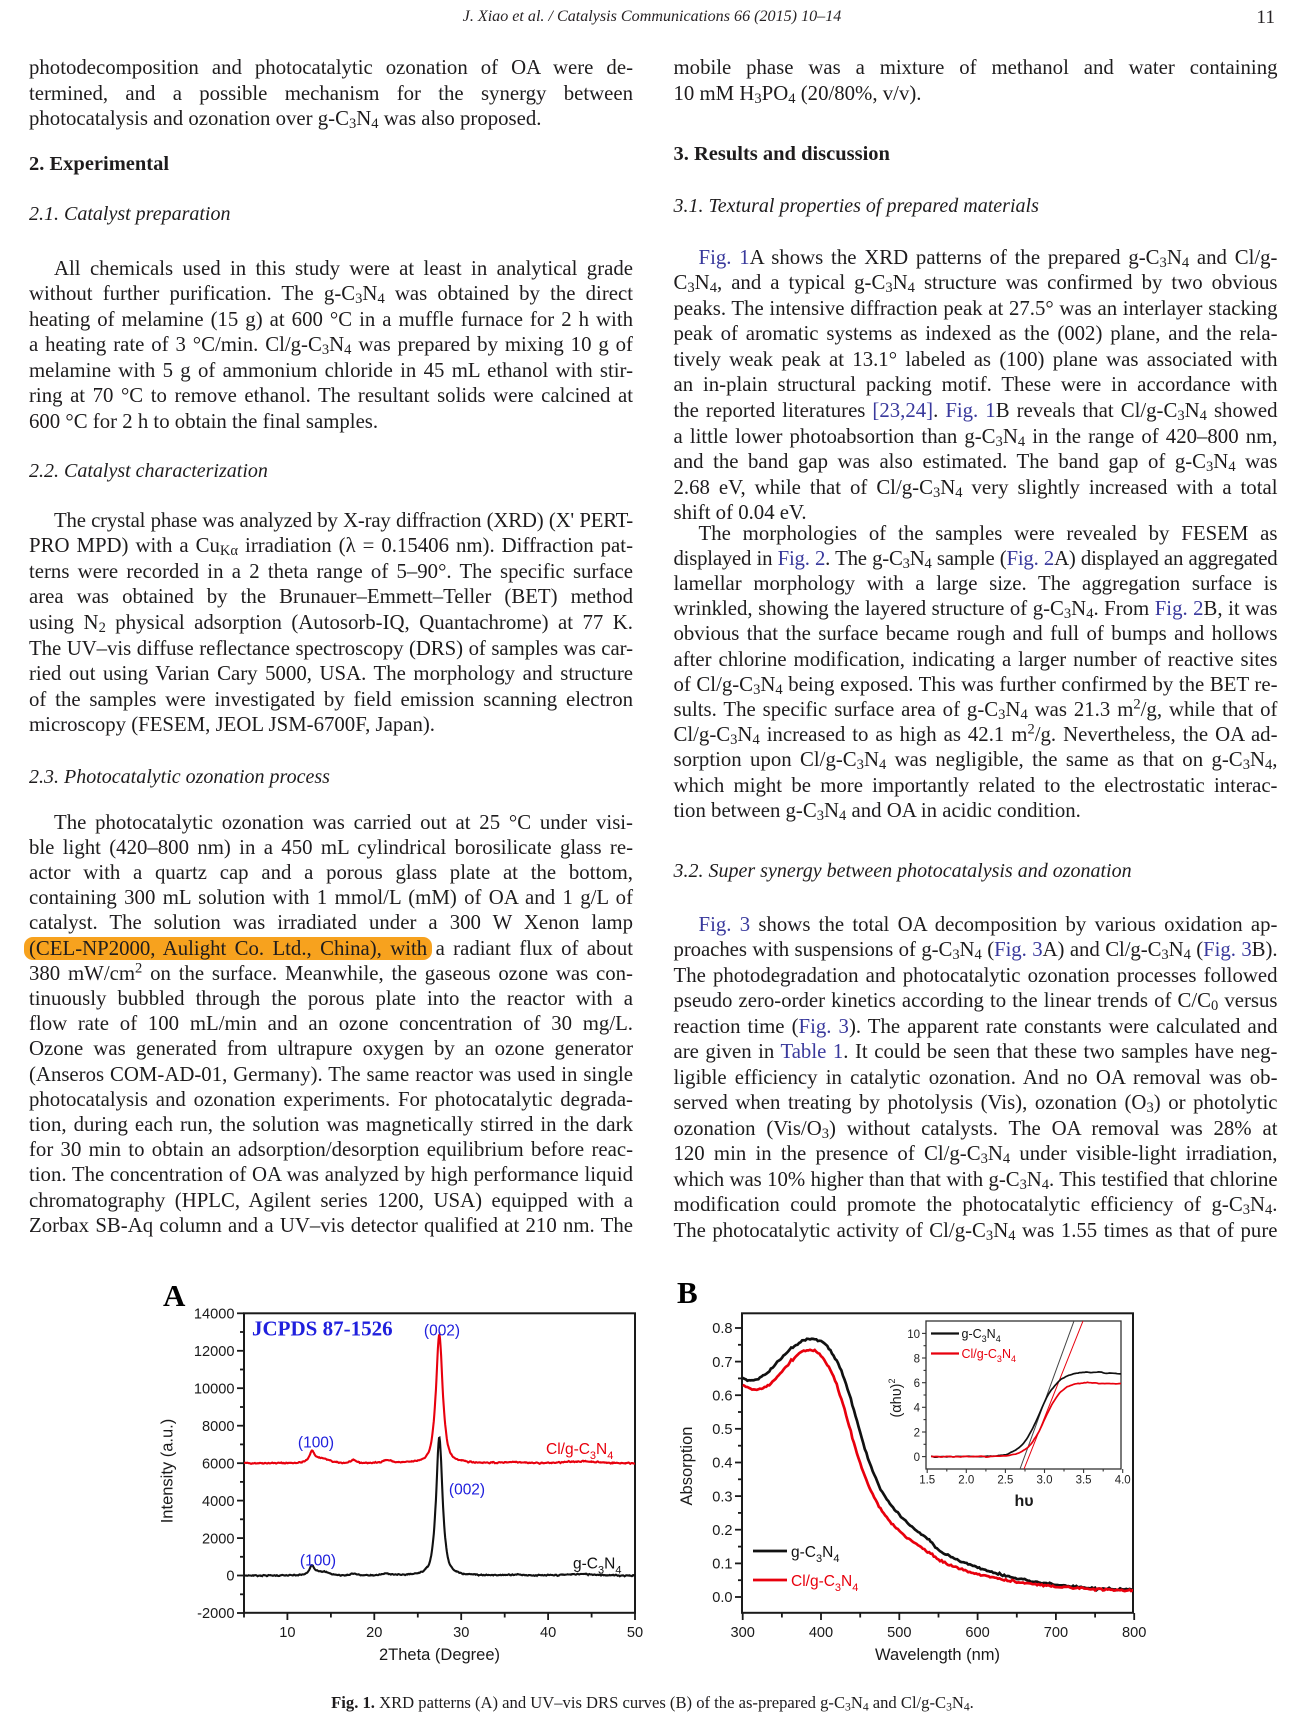 Image resolution: width=1309 pixels, height=1729 pixels. Describe the element at coordinates (548, 1633) in the screenshot. I see `svg-text: 40` at that location.